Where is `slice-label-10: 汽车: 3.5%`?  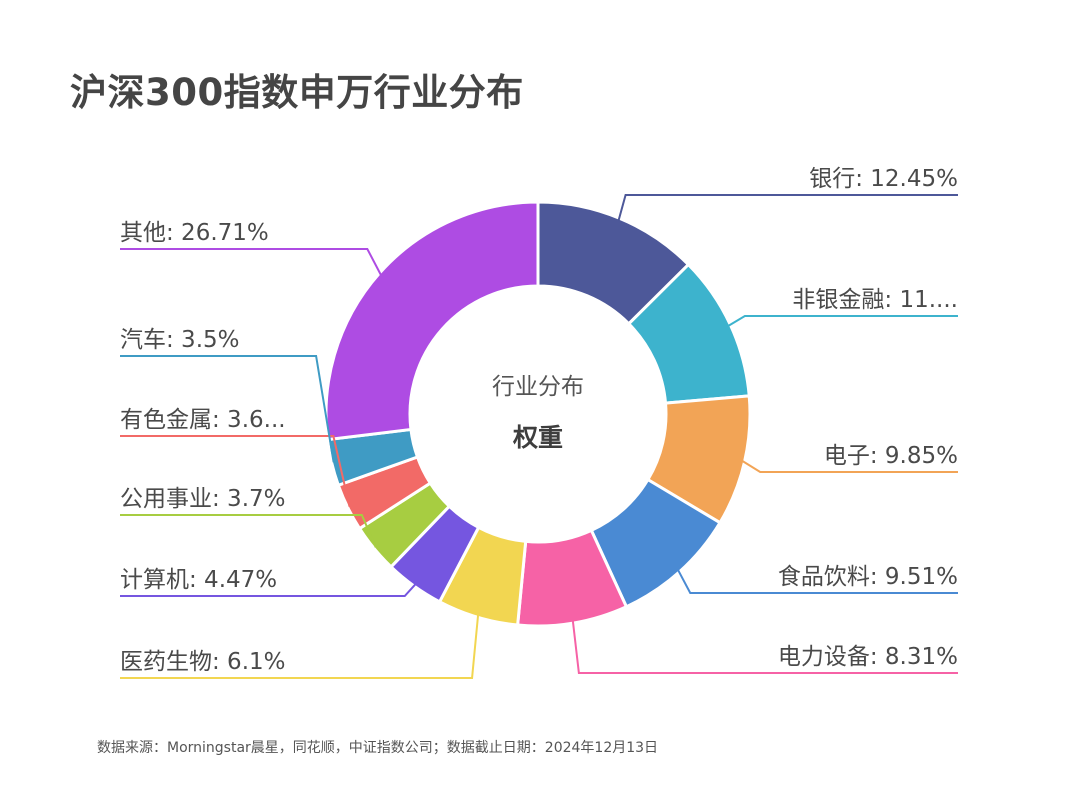
slice-label-10: 汽车: 3.5% is located at coordinates (180, 340).